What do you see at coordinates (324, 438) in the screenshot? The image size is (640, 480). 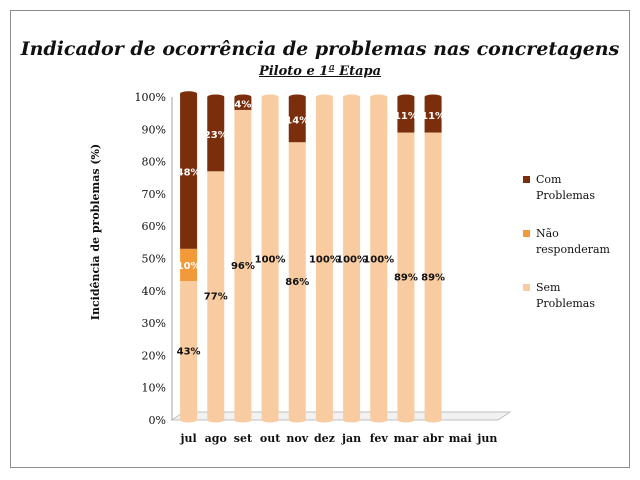 I see `x-tick-label: dez` at bounding box center [324, 438].